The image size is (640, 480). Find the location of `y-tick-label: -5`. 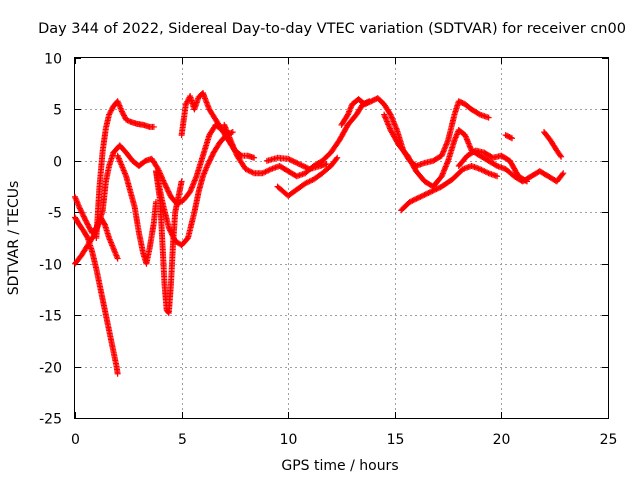

y-tick-label: -5 is located at coordinates (55, 214).